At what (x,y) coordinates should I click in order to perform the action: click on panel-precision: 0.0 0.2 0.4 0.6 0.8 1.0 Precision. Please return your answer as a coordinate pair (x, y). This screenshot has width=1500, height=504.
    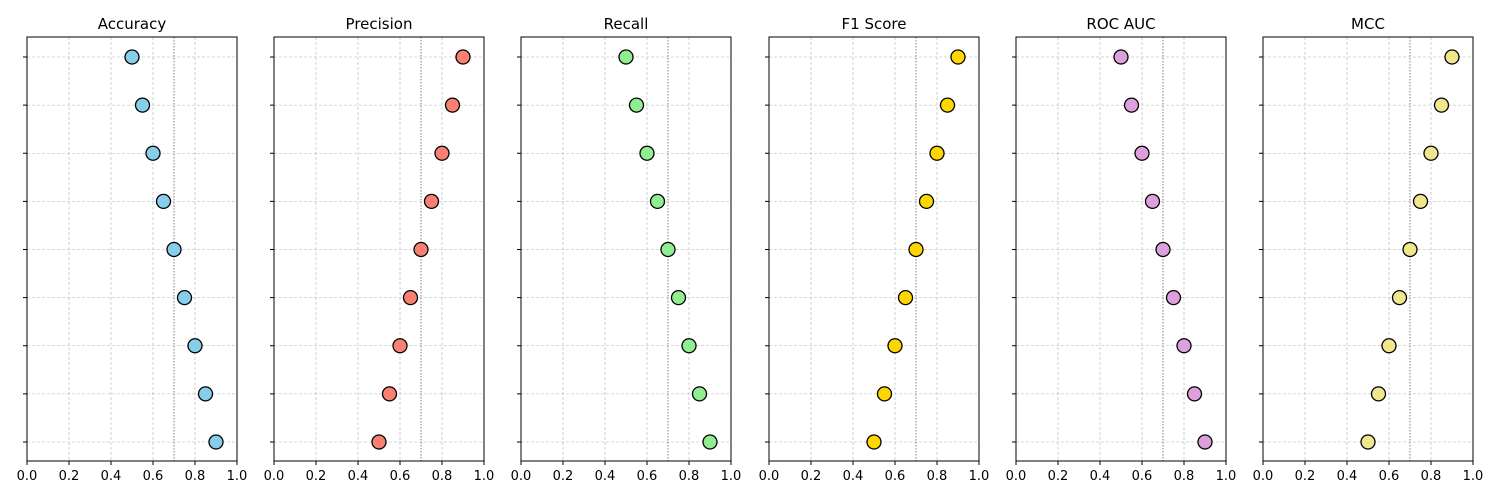
    Looking at the image, I should click on (379, 249).